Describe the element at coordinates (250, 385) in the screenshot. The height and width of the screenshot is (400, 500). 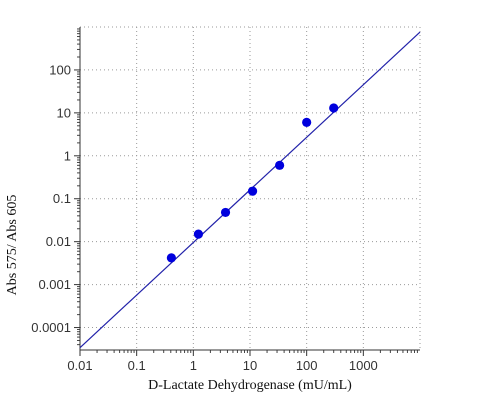
I see `x-axis-title: D-Lactate Dehydrogenase (mU/mL)` at that location.